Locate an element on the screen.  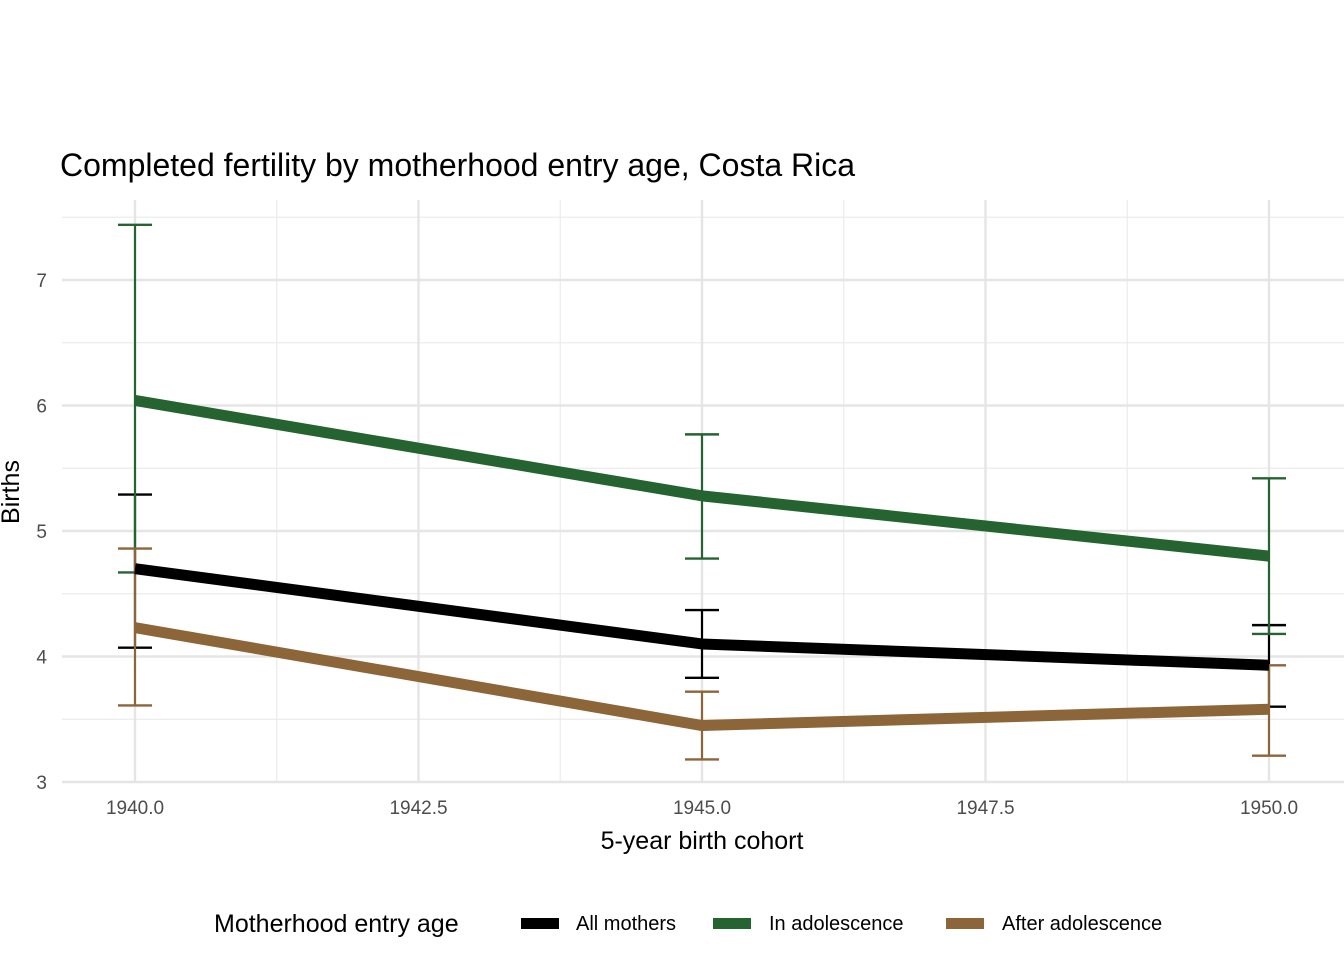
legend-key-after-adolescence is located at coordinates (965, 923).